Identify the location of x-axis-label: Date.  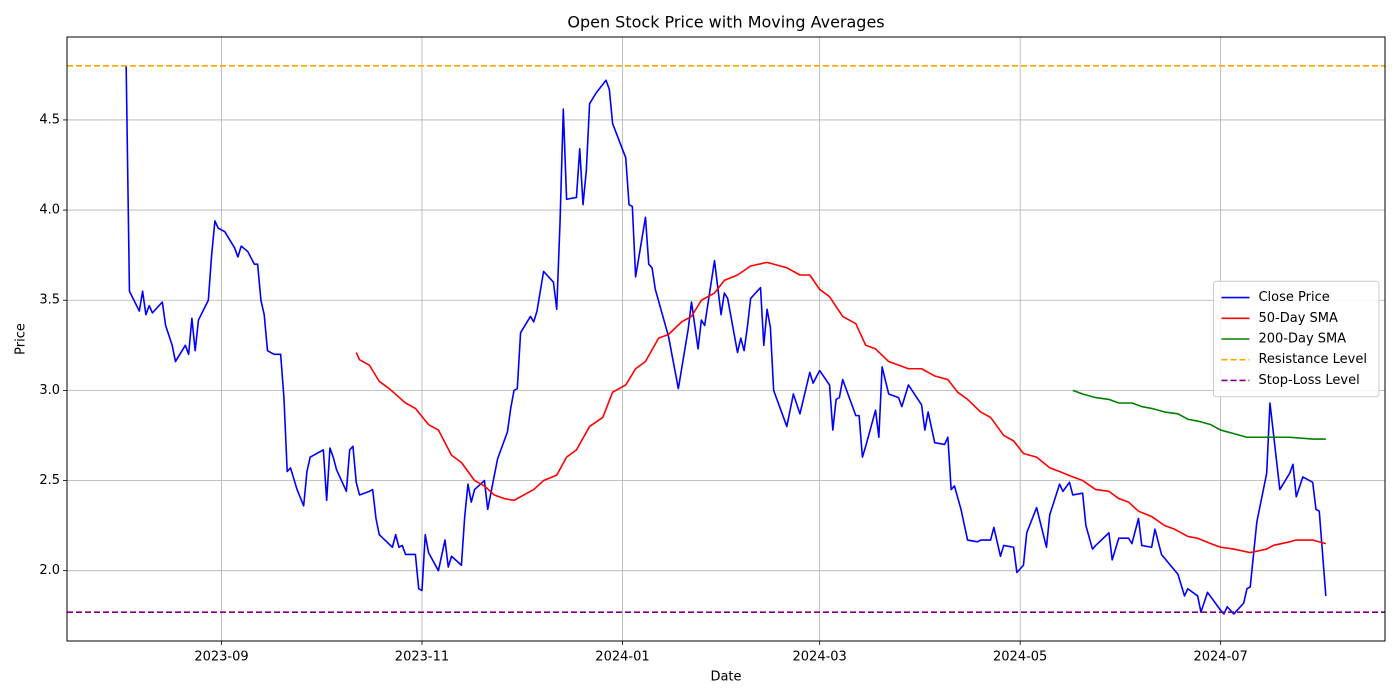
(725, 677).